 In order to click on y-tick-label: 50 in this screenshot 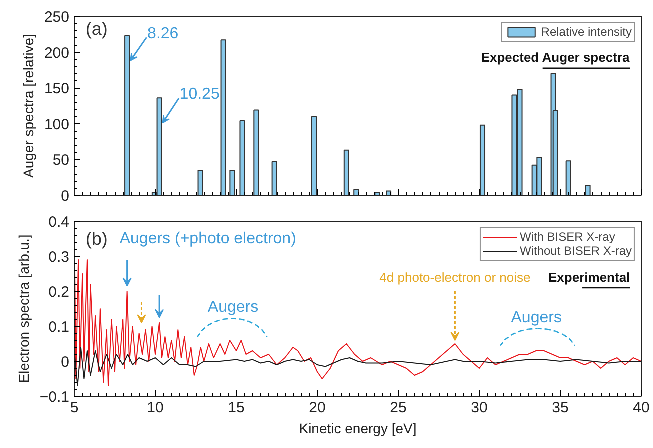, I will do `click(61, 161)`.